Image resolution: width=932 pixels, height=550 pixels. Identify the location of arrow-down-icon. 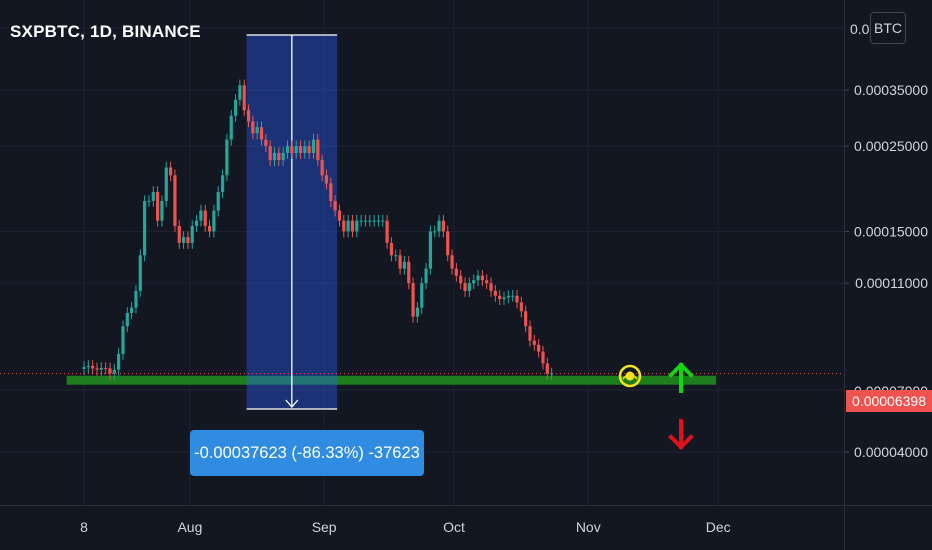
(681, 434).